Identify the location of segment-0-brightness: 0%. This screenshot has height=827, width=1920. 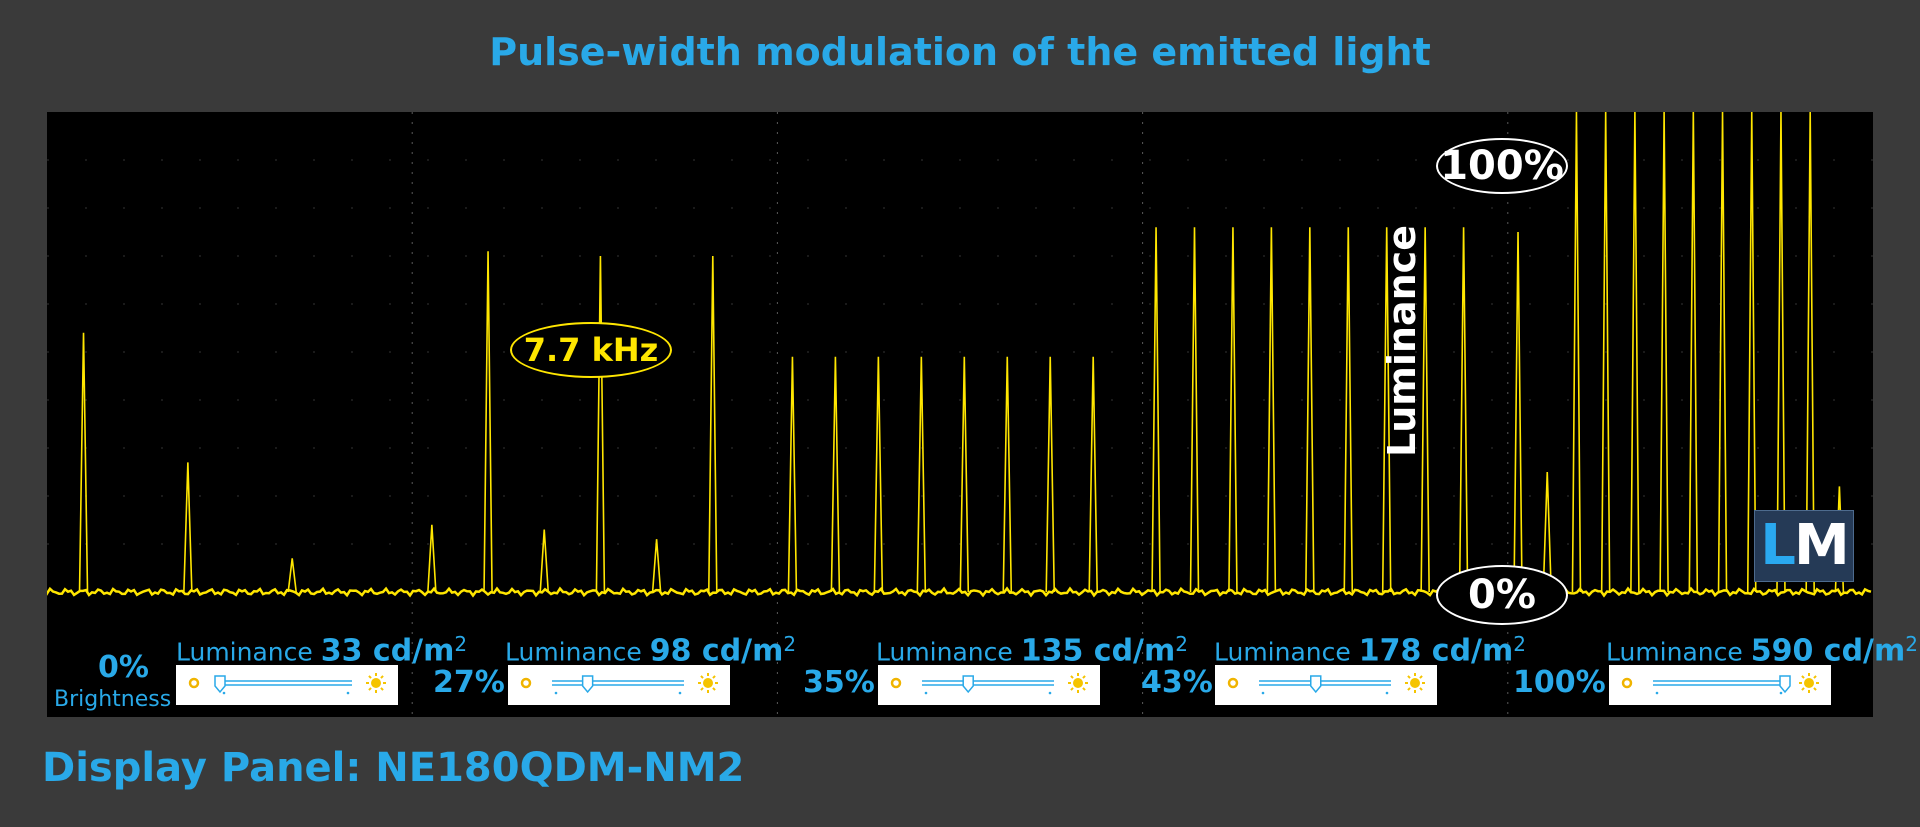
(123, 667).